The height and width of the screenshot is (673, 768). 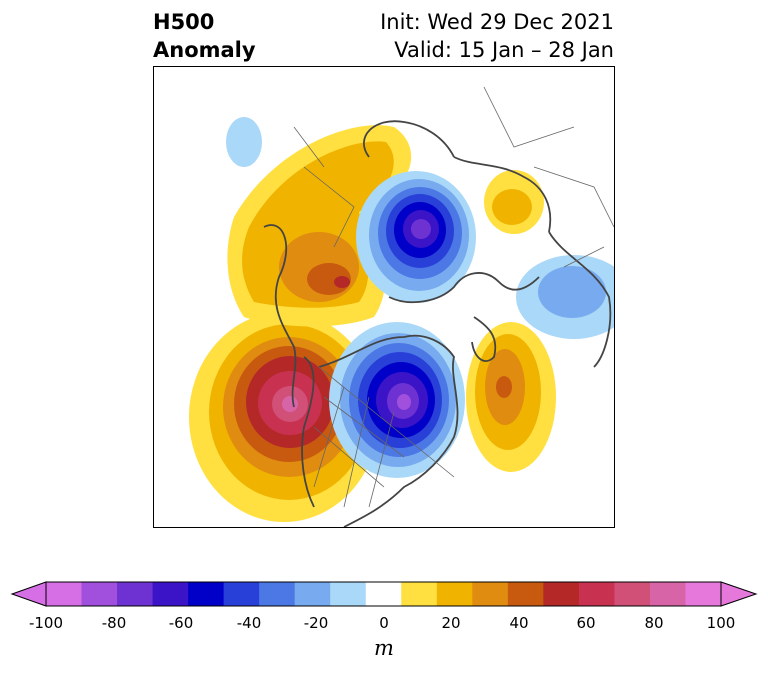 I want to click on tick-label: 0, so click(x=384, y=623).